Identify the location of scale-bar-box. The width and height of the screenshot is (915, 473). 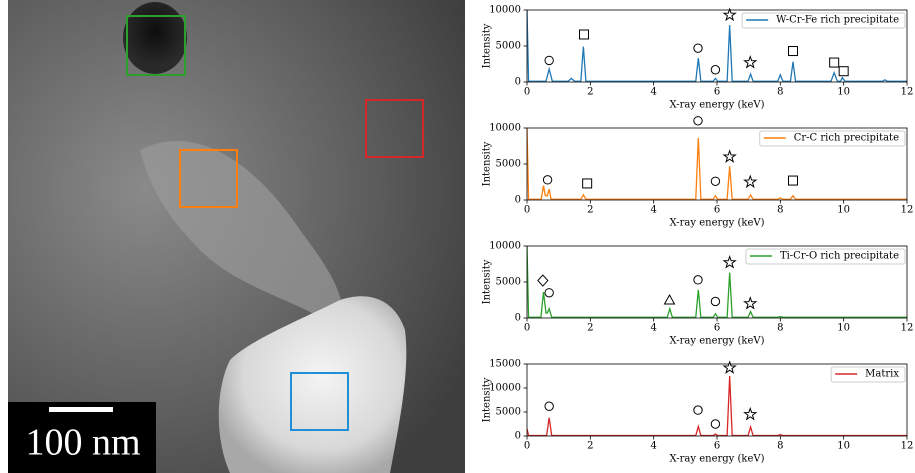
(82, 437).